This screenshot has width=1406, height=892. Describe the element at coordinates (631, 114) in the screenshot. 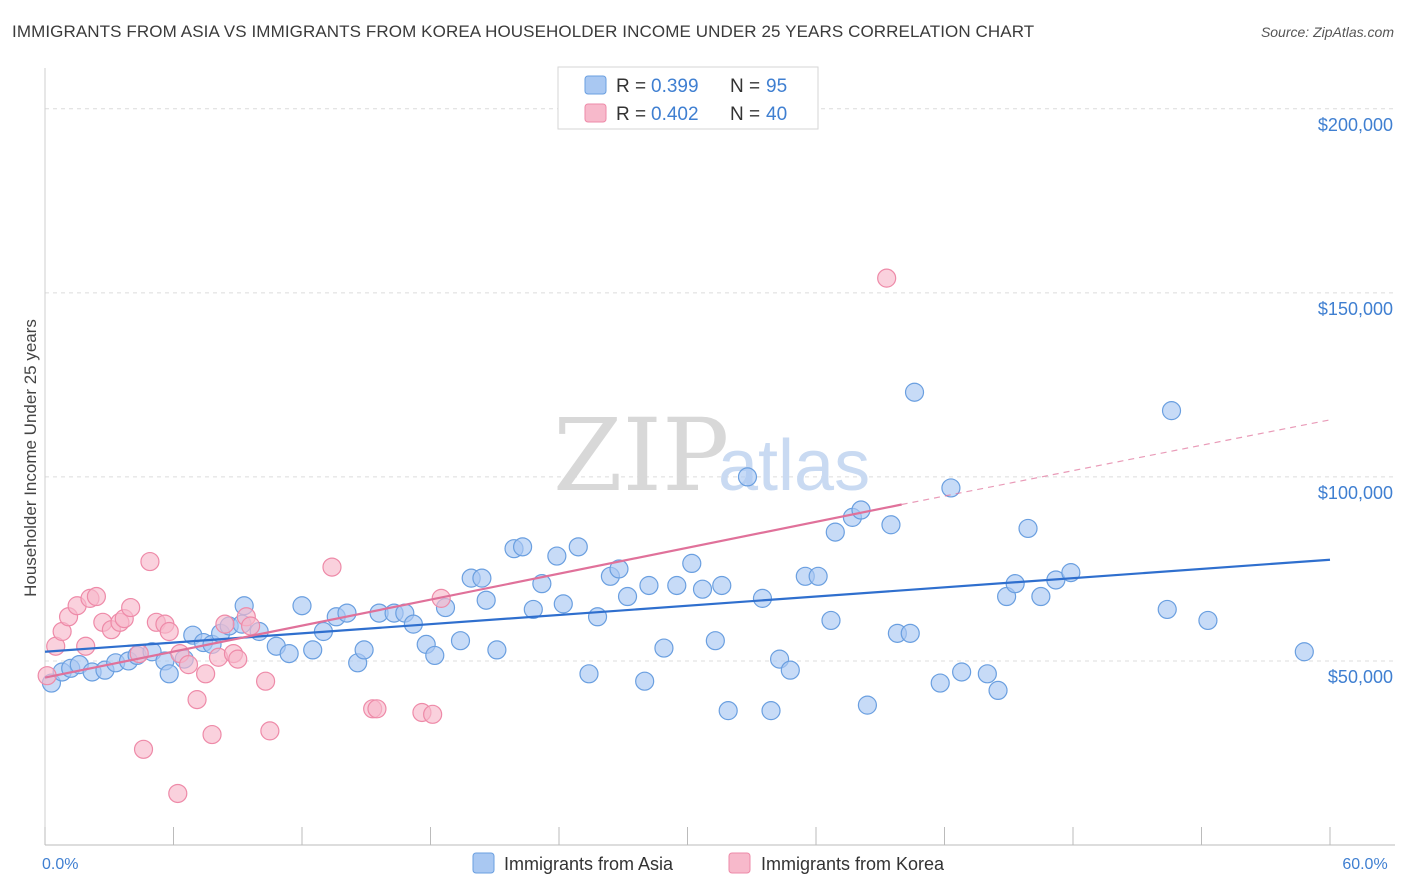

I see `legend-r-label-korea: R =` at that location.